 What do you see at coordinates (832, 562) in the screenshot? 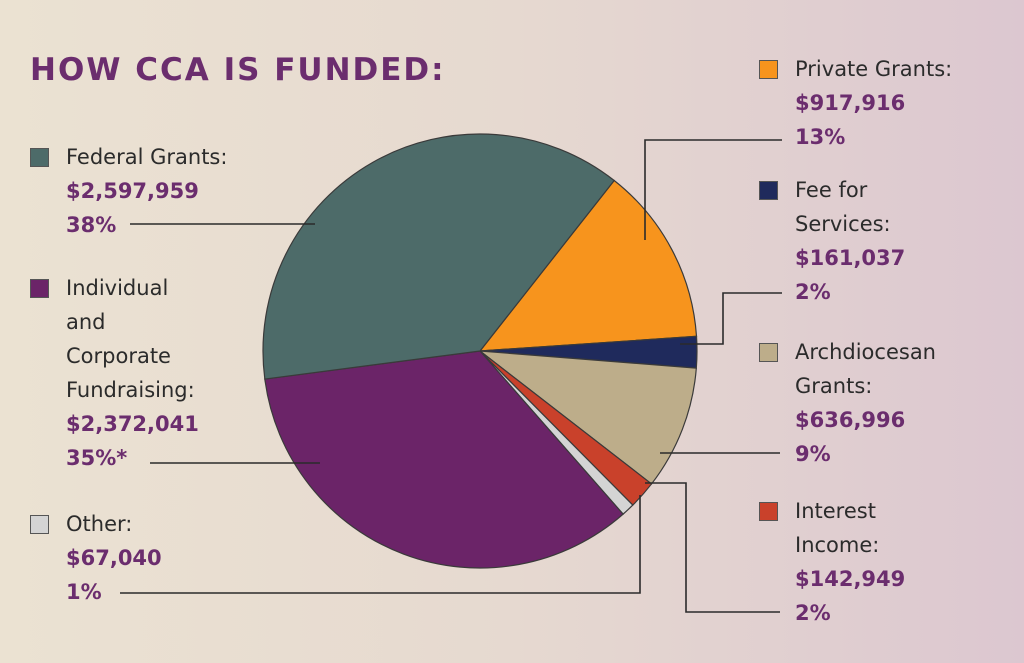
I see `legend-interest-income: Interest Income: $142,949 2%` at bounding box center [832, 562].